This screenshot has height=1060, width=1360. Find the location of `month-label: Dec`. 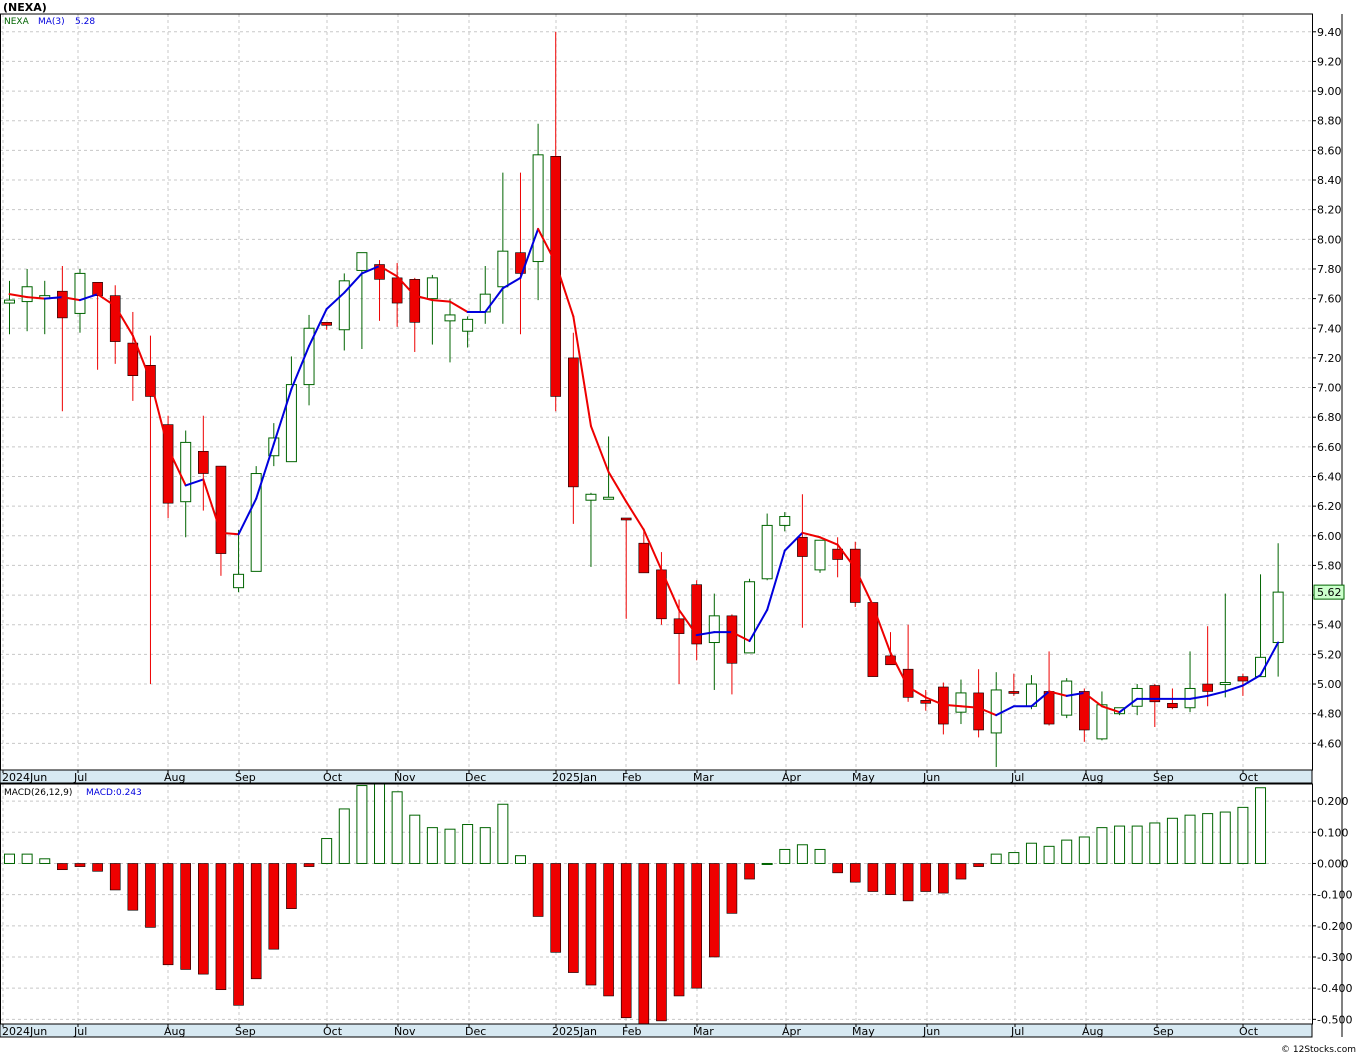

month-label: Dec is located at coordinates (475, 1031).